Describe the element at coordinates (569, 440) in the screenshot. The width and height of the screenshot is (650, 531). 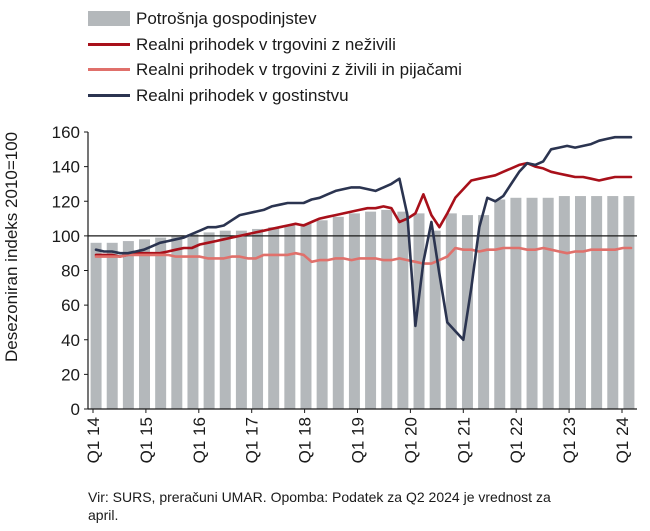
I see `x-tick-label: Q1 23` at that location.